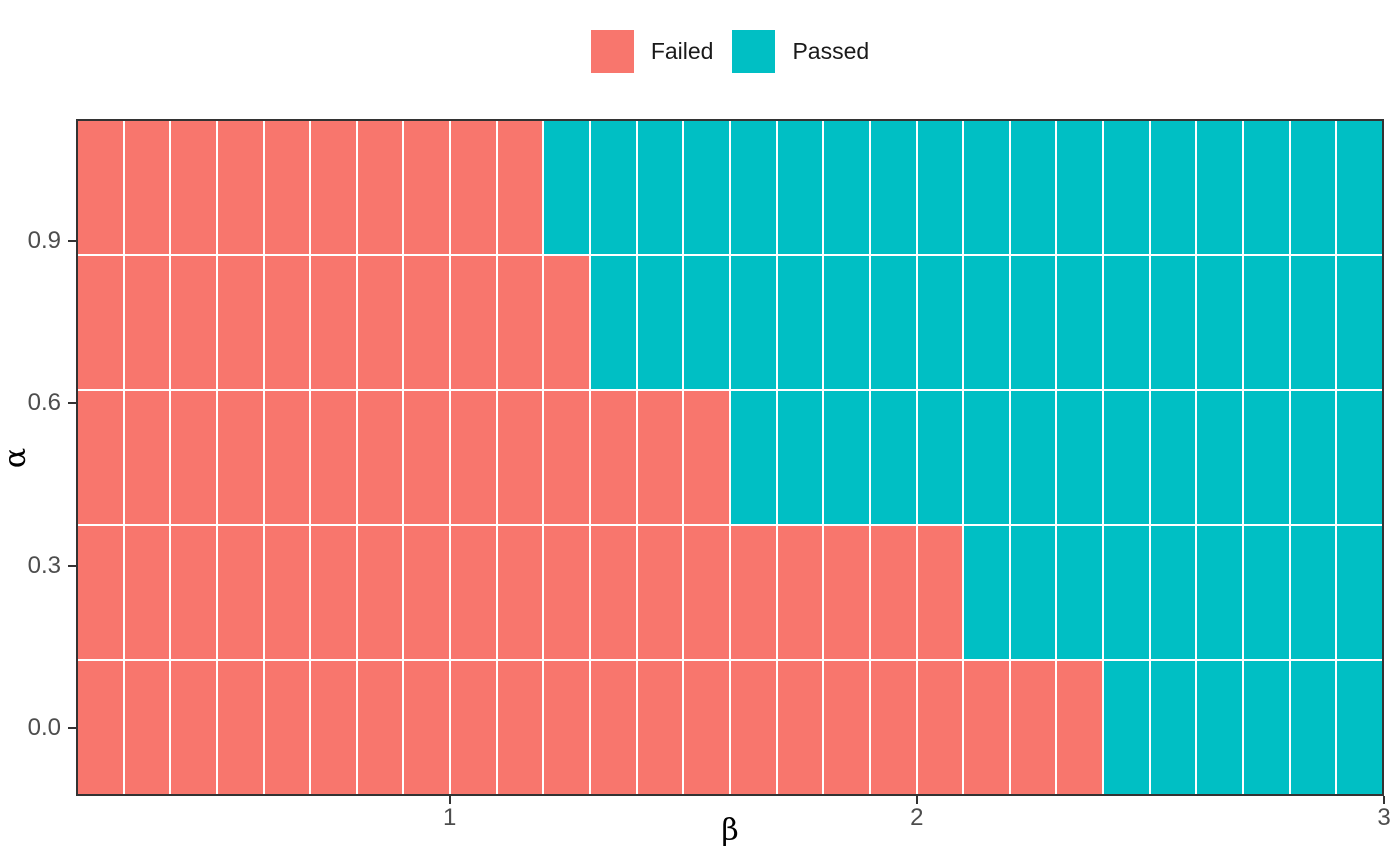 The height and width of the screenshot is (865, 1400). What do you see at coordinates (753, 187) in the screenshot?
I see `tile-alpha-1-beta-1.65-passed` at bounding box center [753, 187].